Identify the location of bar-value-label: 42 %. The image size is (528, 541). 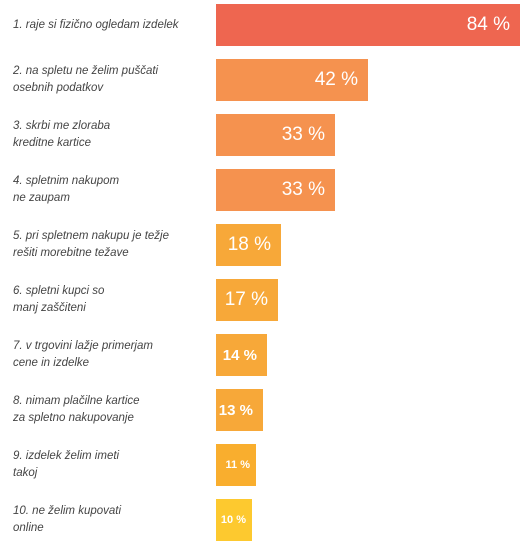
(336, 79).